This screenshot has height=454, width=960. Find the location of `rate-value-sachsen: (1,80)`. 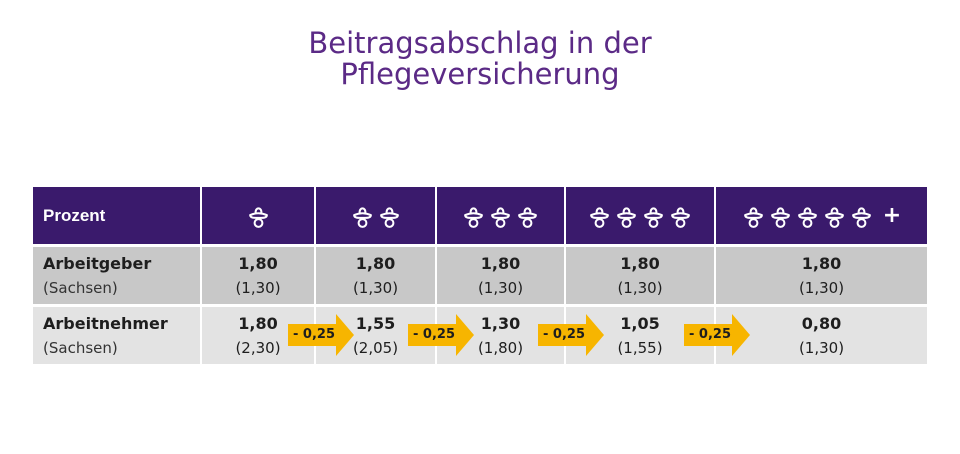

rate-value-sachsen: (1,80) is located at coordinates (500, 347).